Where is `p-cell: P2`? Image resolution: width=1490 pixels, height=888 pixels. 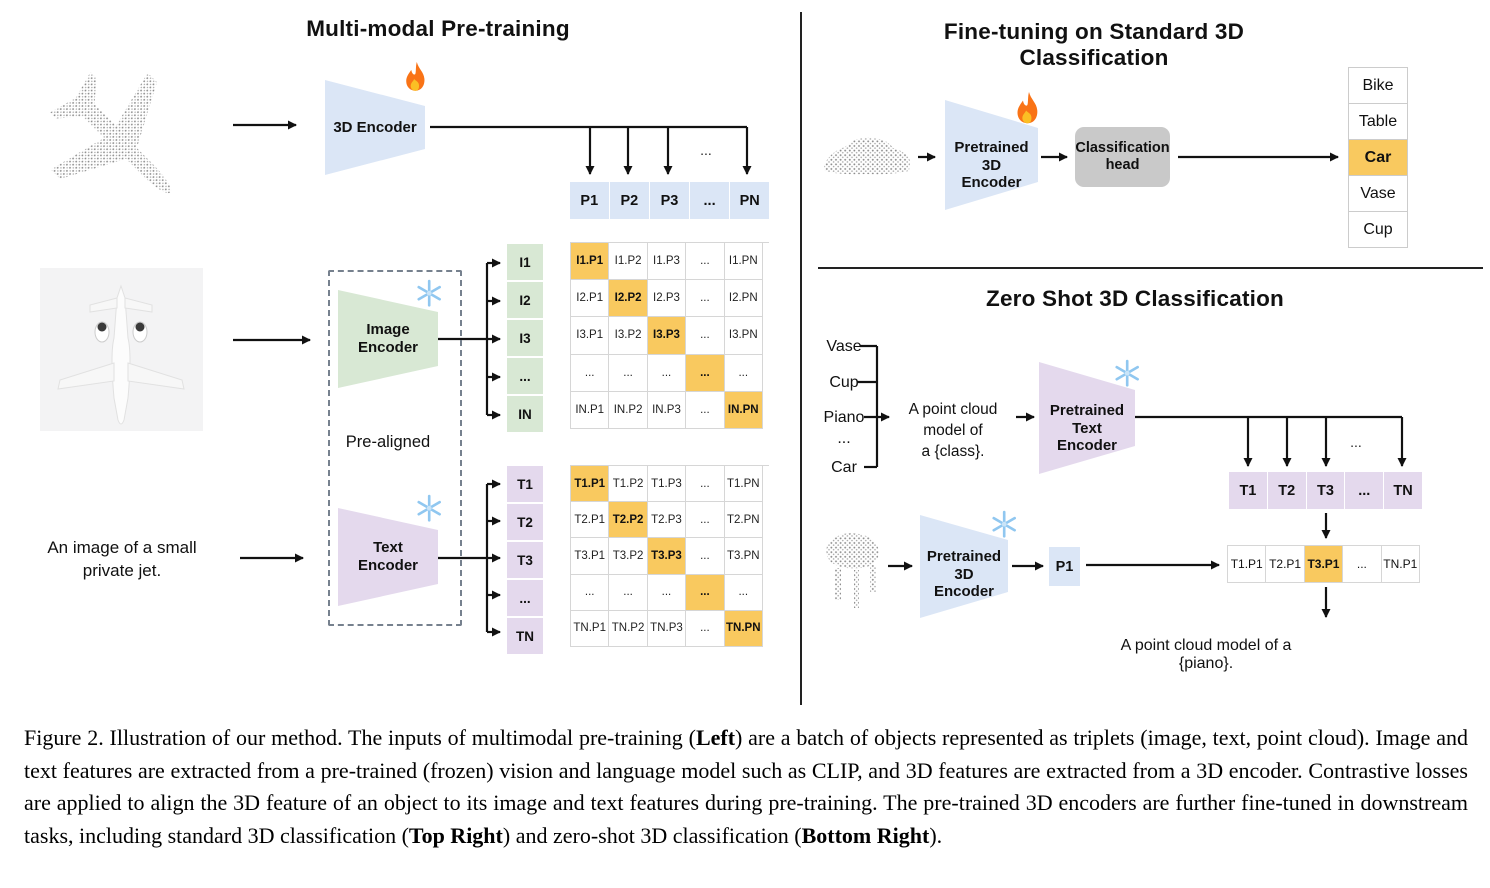 p-cell: P2 is located at coordinates (629, 200).